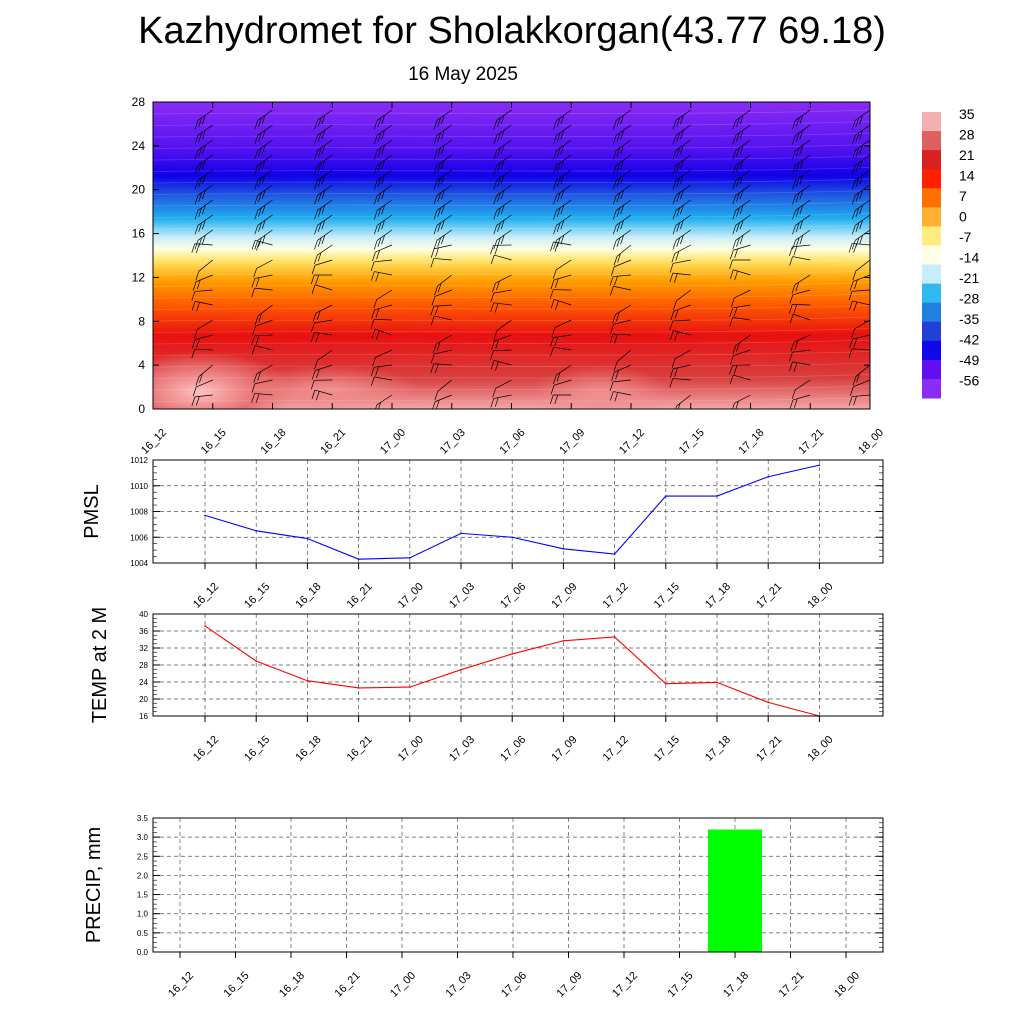 This screenshot has height=1024, width=1024. Describe the element at coordinates (667, 596) in the screenshot. I see `x-tick-label: 17_15` at that location.